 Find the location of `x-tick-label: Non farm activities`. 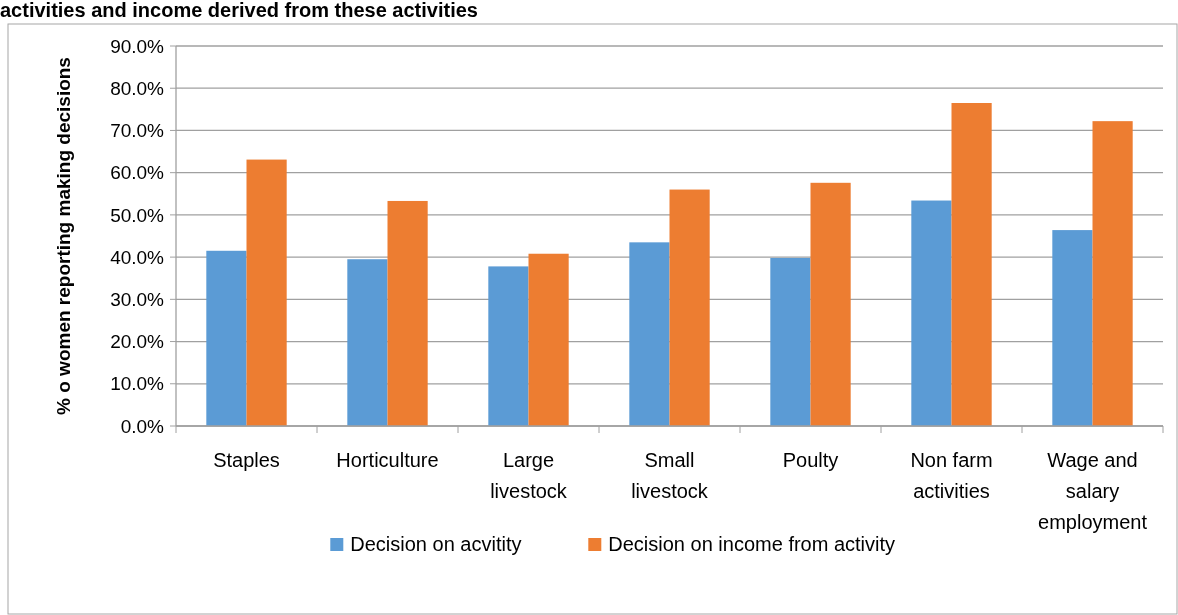

x-tick-label: Non farm activities is located at coordinates (951, 475).